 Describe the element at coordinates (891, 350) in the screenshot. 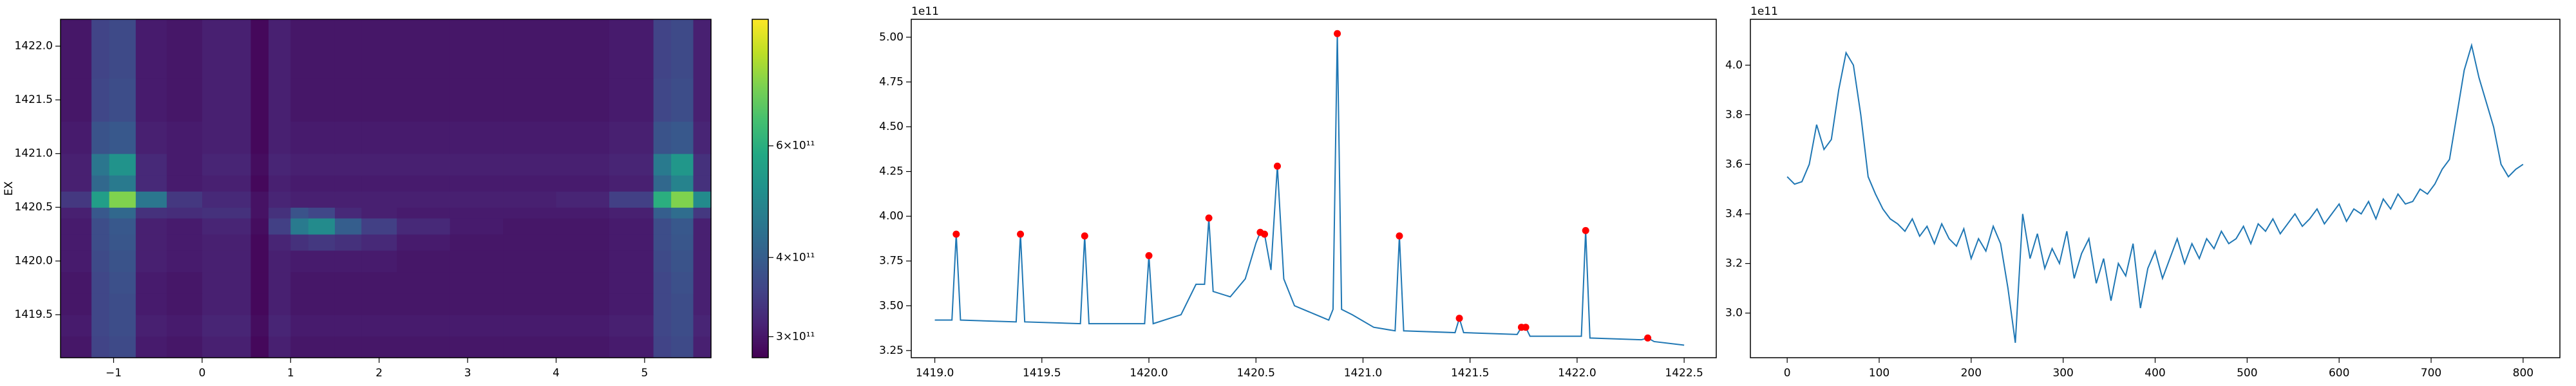

I see `y-tick-label: 3.25` at that location.